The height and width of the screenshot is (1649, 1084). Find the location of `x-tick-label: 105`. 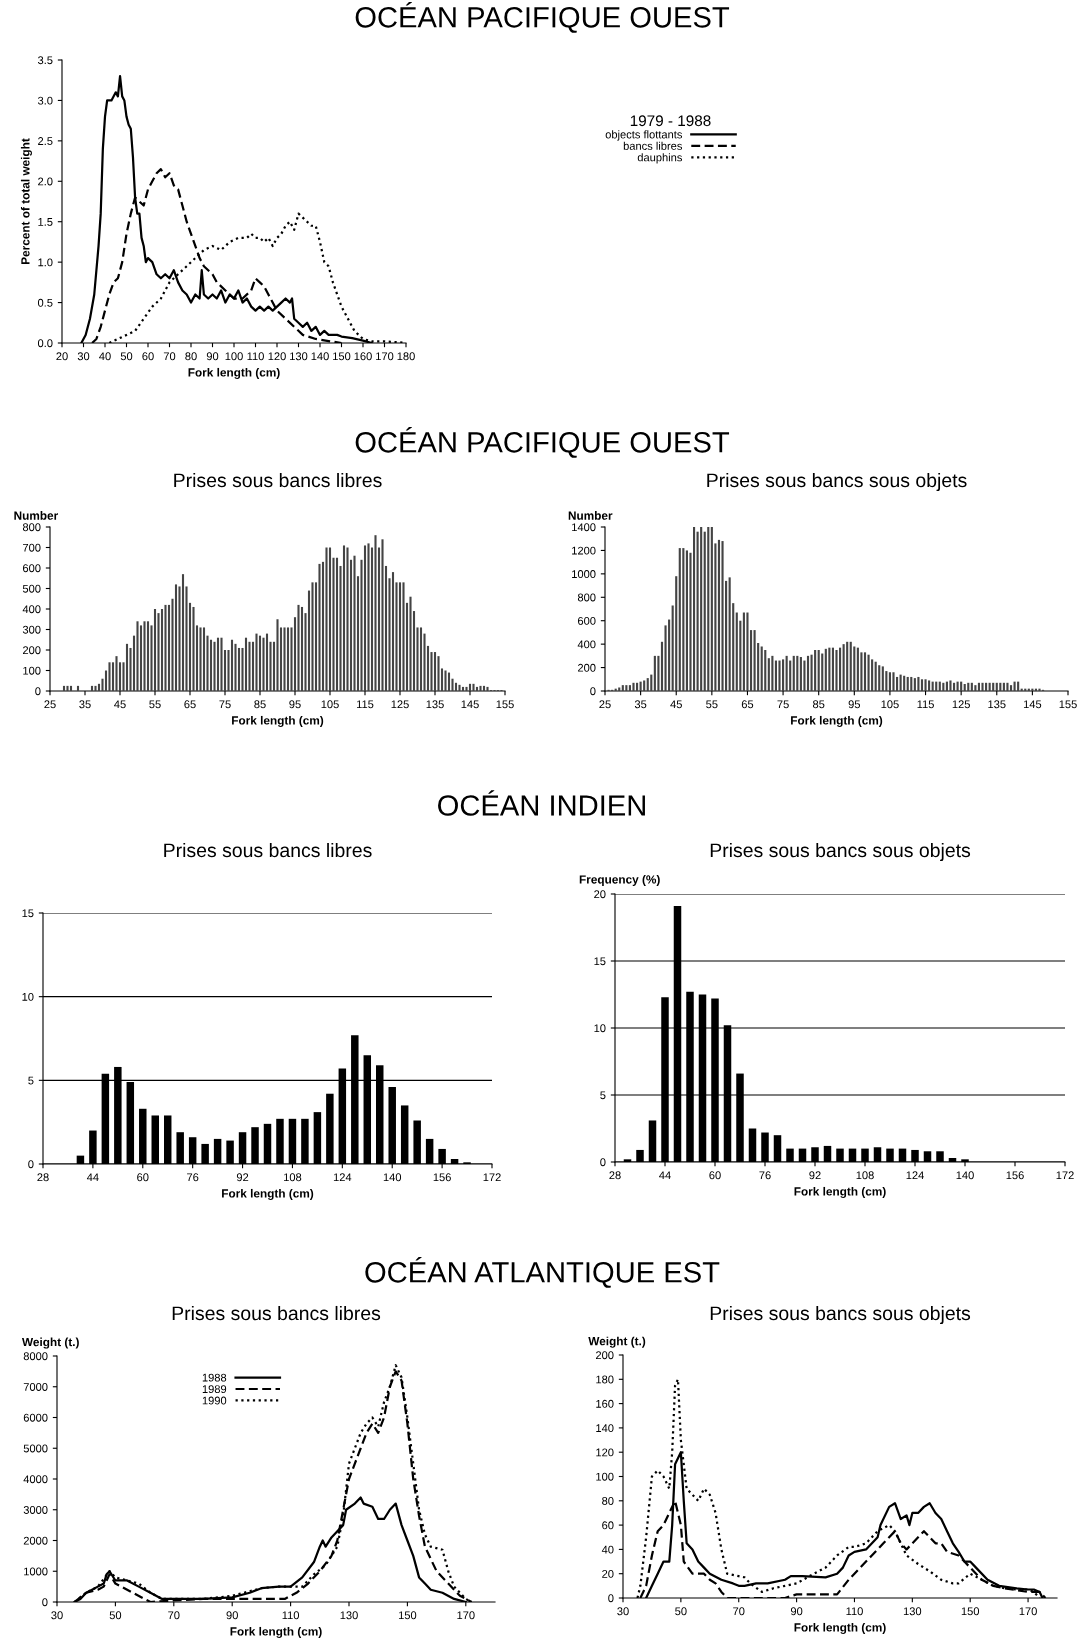

x-tick-label: 105 is located at coordinates (330, 704).